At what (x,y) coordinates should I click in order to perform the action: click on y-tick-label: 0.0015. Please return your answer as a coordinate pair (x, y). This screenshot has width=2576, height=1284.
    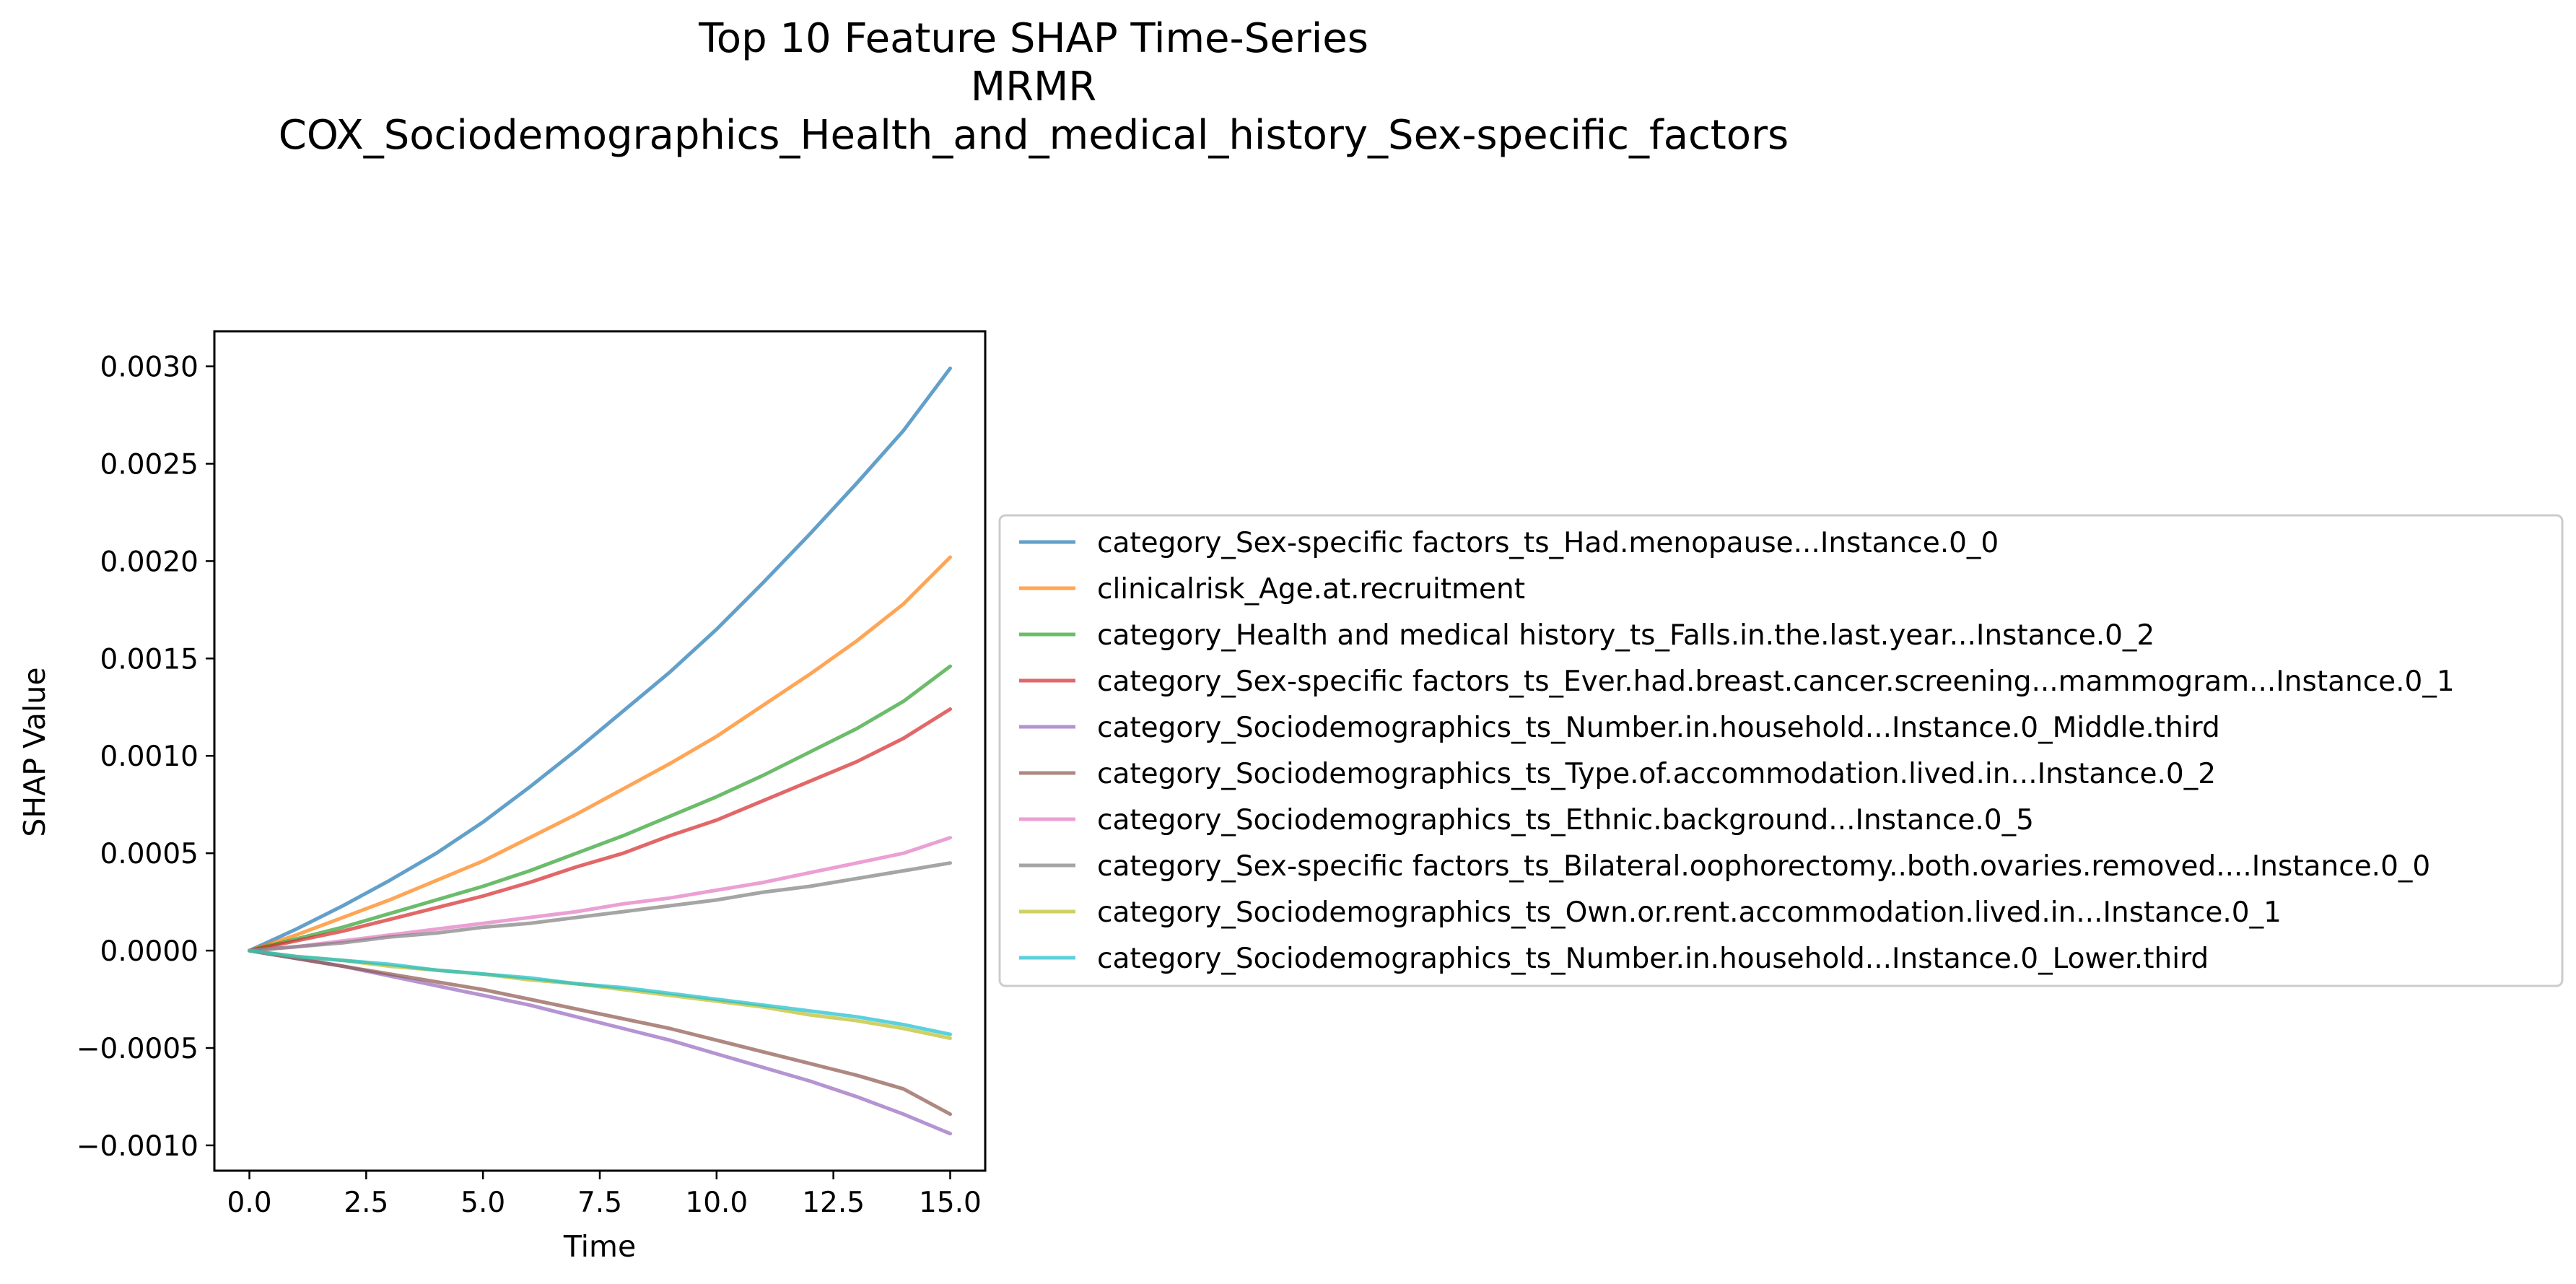
    Looking at the image, I should click on (149, 659).